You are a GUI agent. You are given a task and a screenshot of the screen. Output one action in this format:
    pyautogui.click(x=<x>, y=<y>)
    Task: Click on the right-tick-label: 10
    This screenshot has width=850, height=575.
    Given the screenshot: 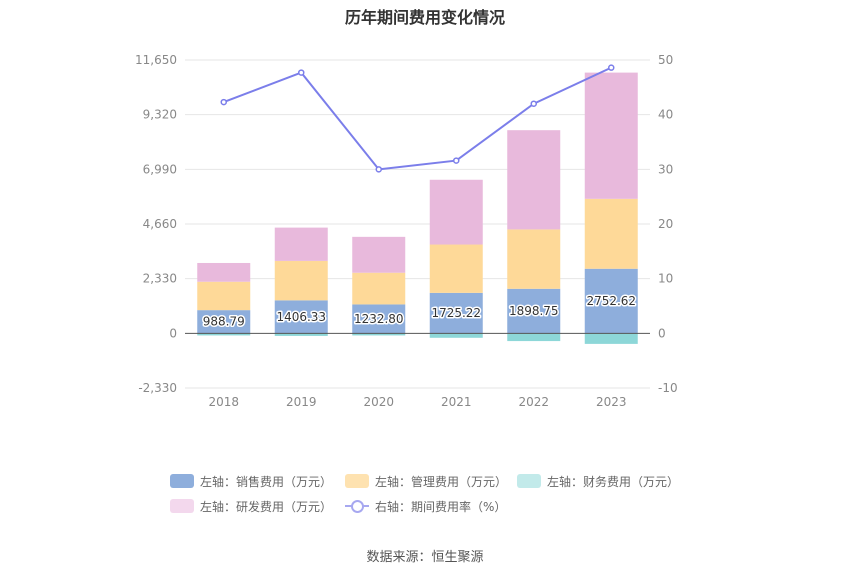 What is the action you would take?
    pyautogui.click(x=665, y=279)
    